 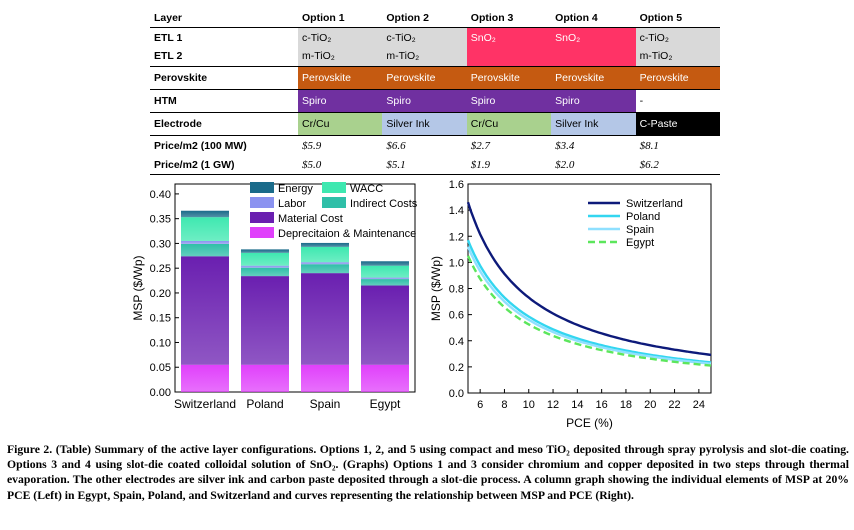 What do you see at coordinates (677, 124) in the screenshot?
I see `layer-cell: C-Paste` at bounding box center [677, 124].